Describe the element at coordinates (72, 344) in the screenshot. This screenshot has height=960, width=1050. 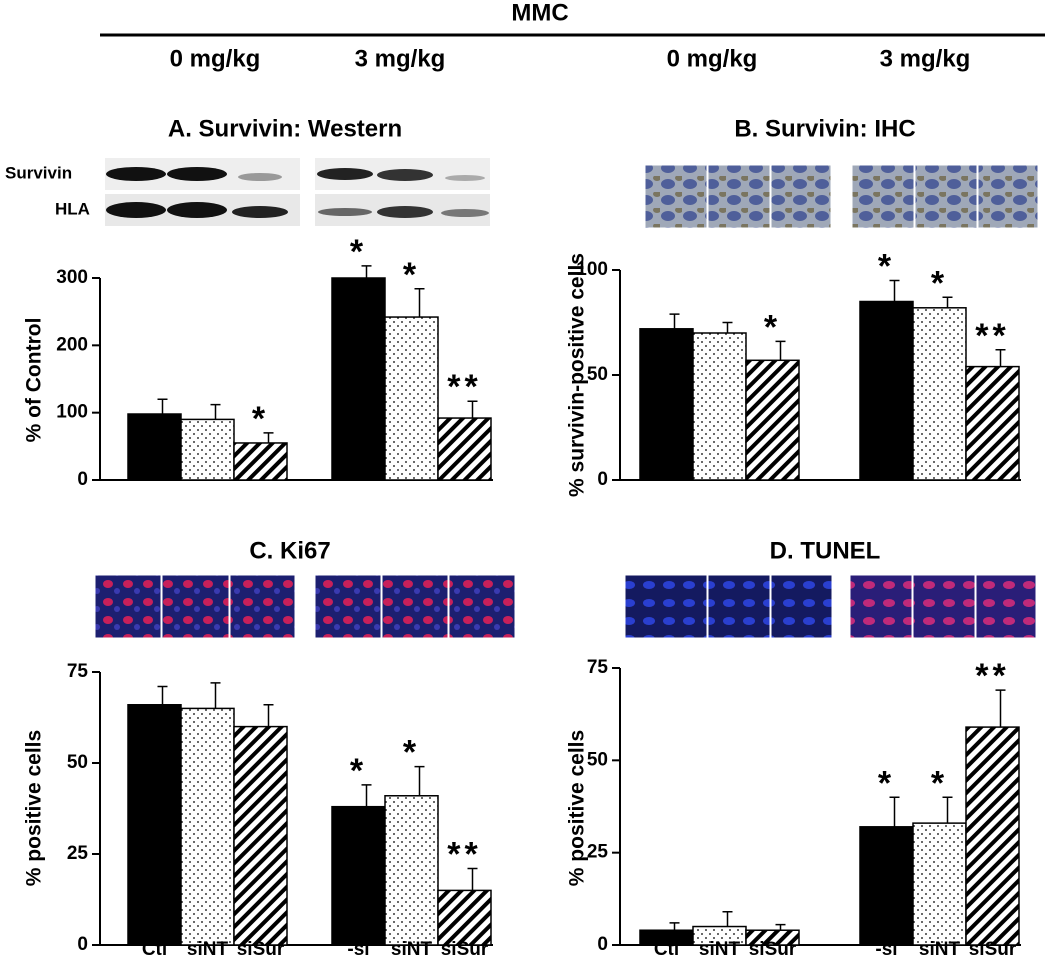
I see `y-tick-label: 200` at that location.